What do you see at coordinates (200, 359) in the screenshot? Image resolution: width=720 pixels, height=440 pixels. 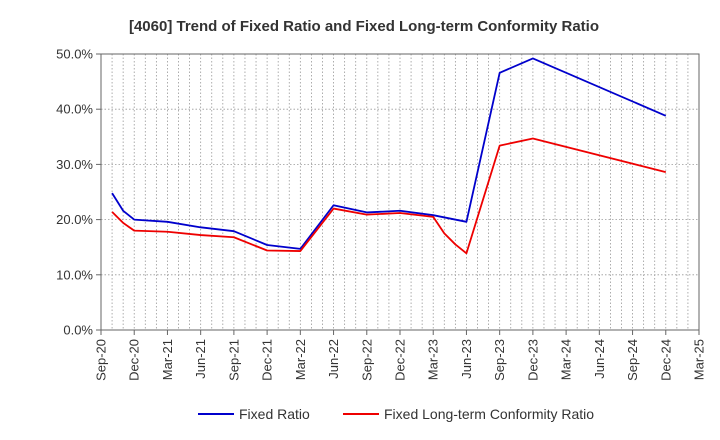 I see `x-tick-label: Jun-21` at bounding box center [200, 359].